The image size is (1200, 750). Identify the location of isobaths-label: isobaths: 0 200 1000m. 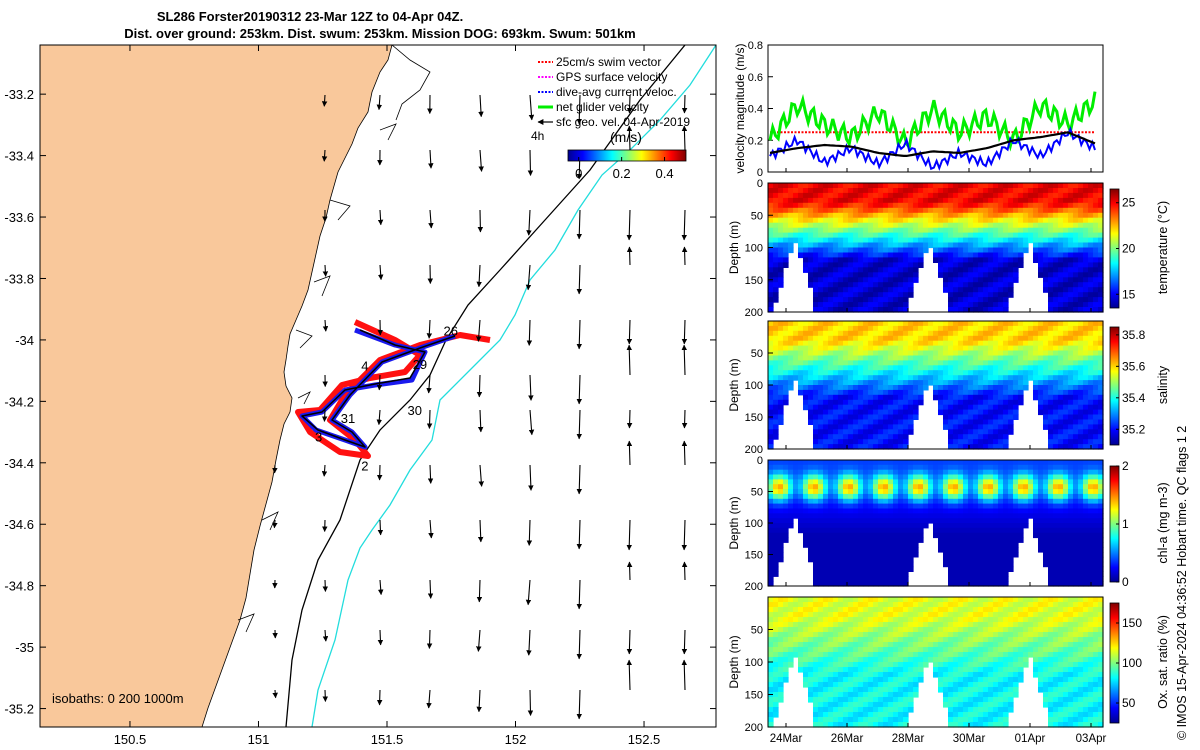
(118, 698).